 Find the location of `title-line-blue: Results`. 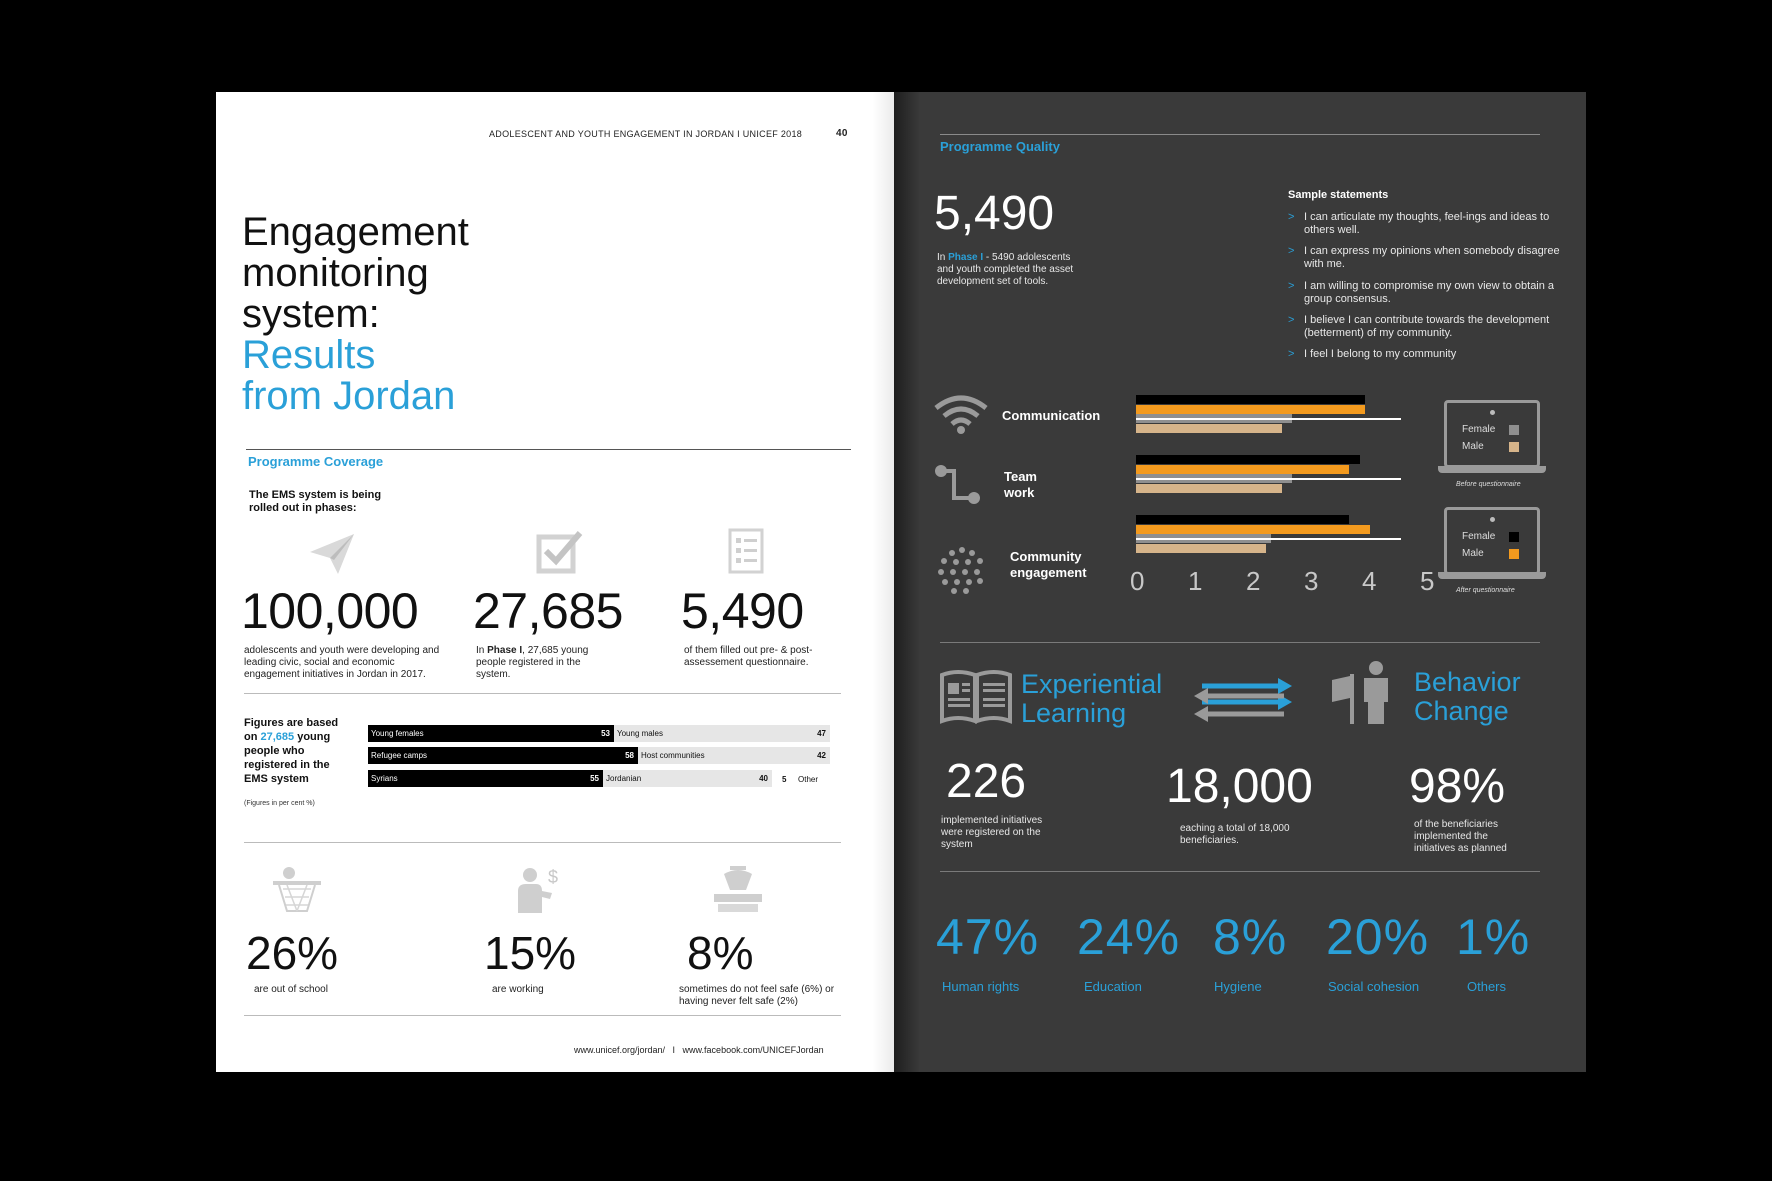

title-line-blue: Results is located at coordinates (309, 355).